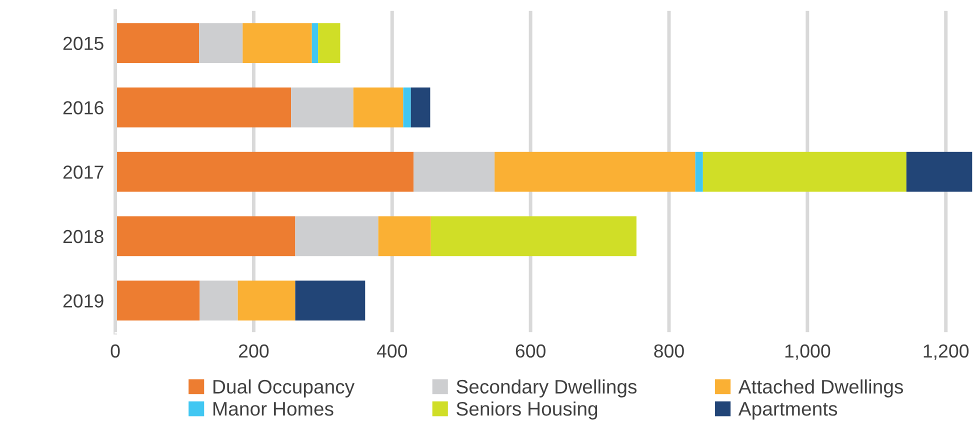 Image resolution: width=977 pixels, height=435 pixels. What do you see at coordinates (83, 43) in the screenshot?
I see `y-tick-label: 2015` at bounding box center [83, 43].